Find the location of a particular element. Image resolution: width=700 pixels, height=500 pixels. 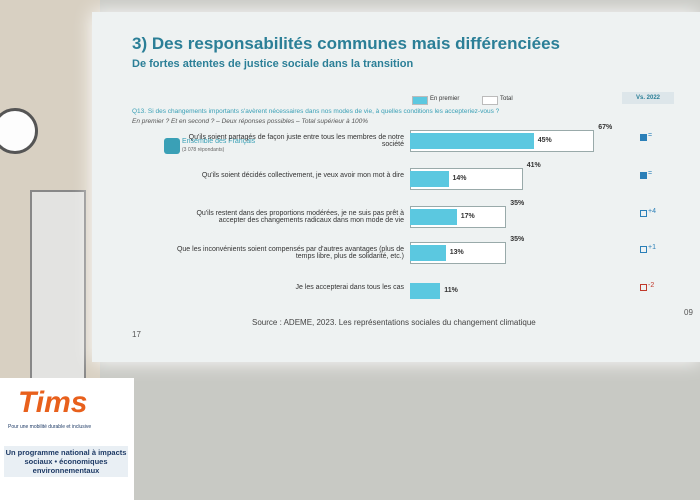

comparison-header: Vs. 2022 is located at coordinates (648, 98).